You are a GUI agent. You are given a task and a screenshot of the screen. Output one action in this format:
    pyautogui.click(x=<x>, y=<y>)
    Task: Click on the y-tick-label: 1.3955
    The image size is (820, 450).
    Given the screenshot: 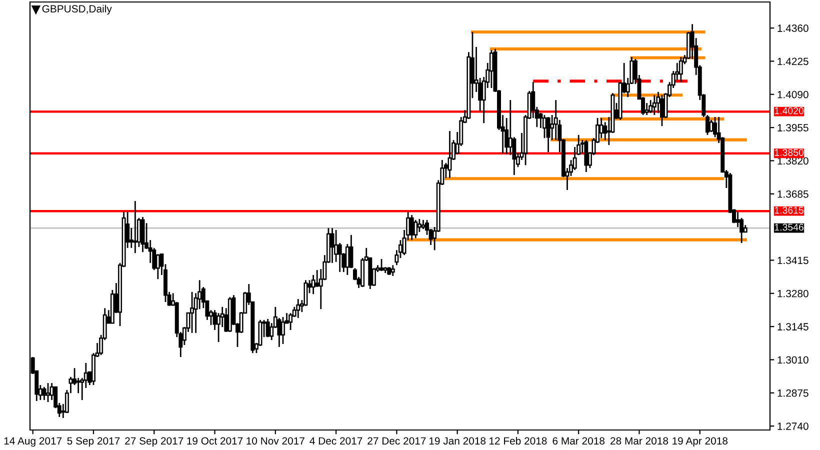 What is the action you would take?
    pyautogui.click(x=793, y=128)
    